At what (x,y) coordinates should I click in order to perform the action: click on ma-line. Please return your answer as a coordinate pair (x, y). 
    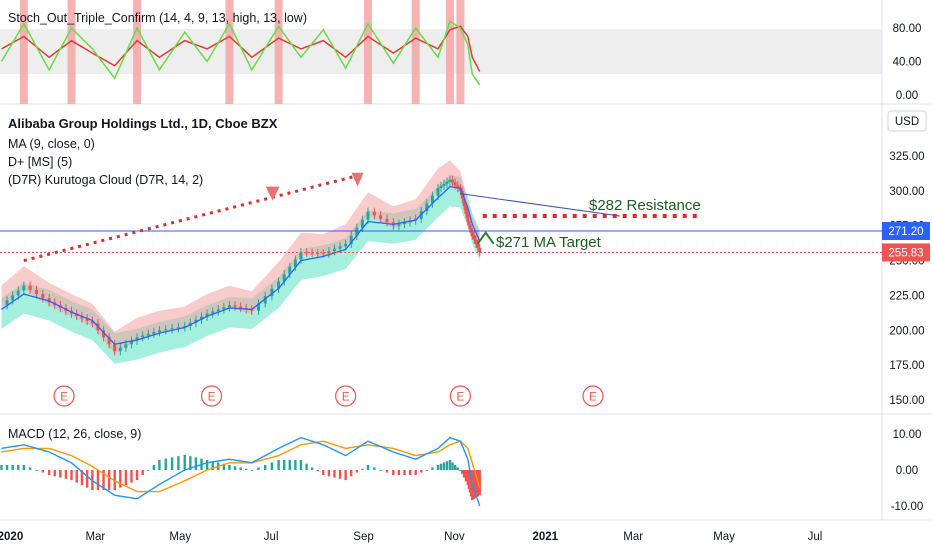
    Looking at the image, I should click on (241, 265).